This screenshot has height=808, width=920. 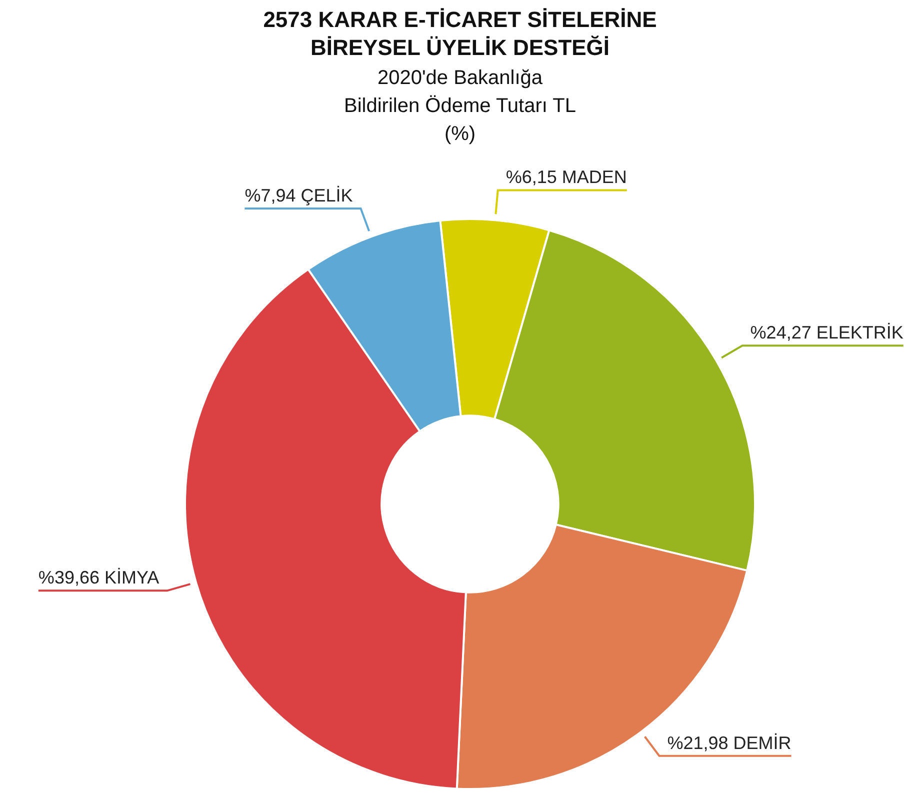 What do you see at coordinates (827, 332) in the screenshot?
I see `slice-label: %24,27 ELEKTRİK` at bounding box center [827, 332].